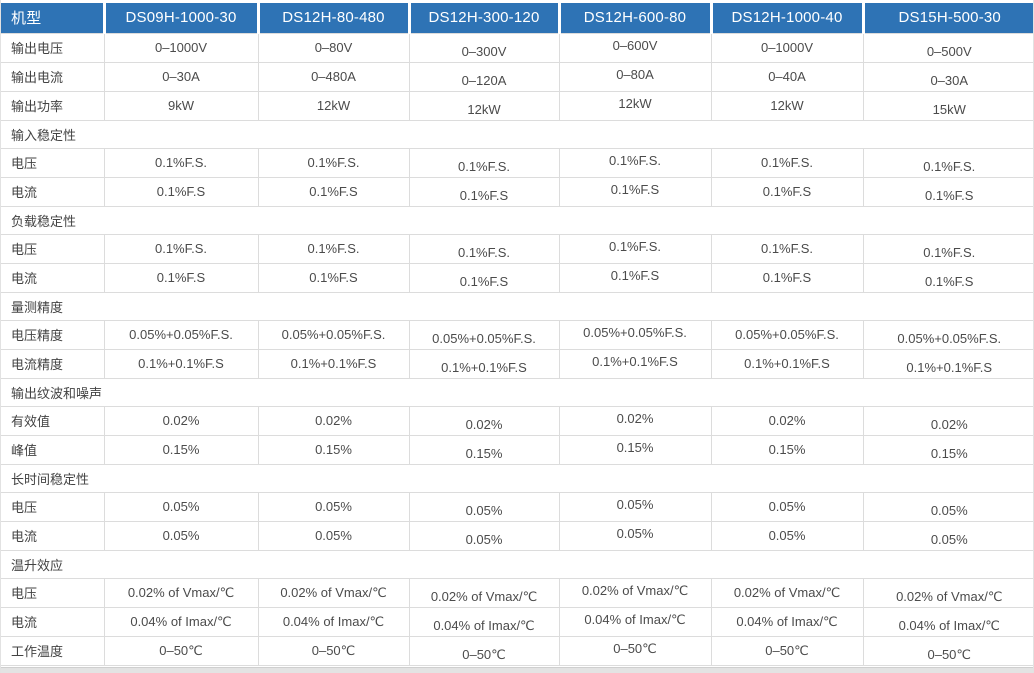 Image resolution: width=1034 pixels, height=673 pixels. Describe the element at coordinates (57, 393) in the screenshot. I see `section-label-text: 输出纹波和噪声` at that location.